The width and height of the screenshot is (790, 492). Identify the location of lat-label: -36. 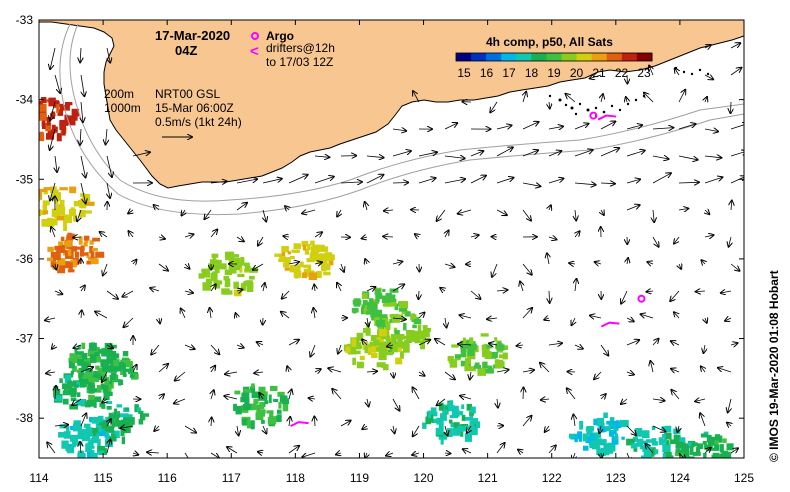
(25, 259).